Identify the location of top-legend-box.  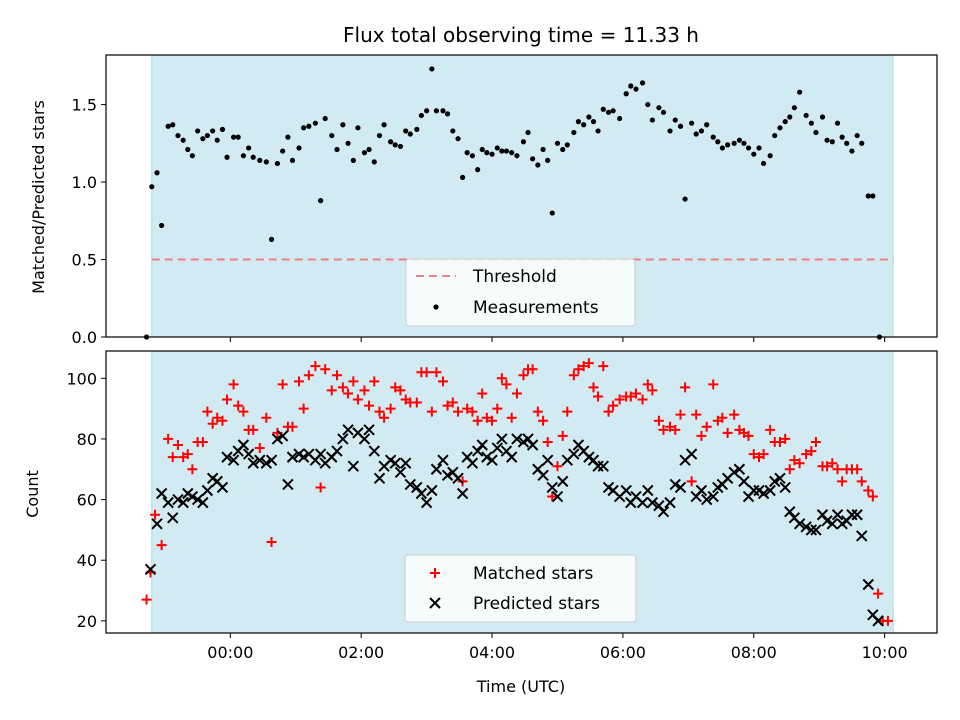
(520, 292).